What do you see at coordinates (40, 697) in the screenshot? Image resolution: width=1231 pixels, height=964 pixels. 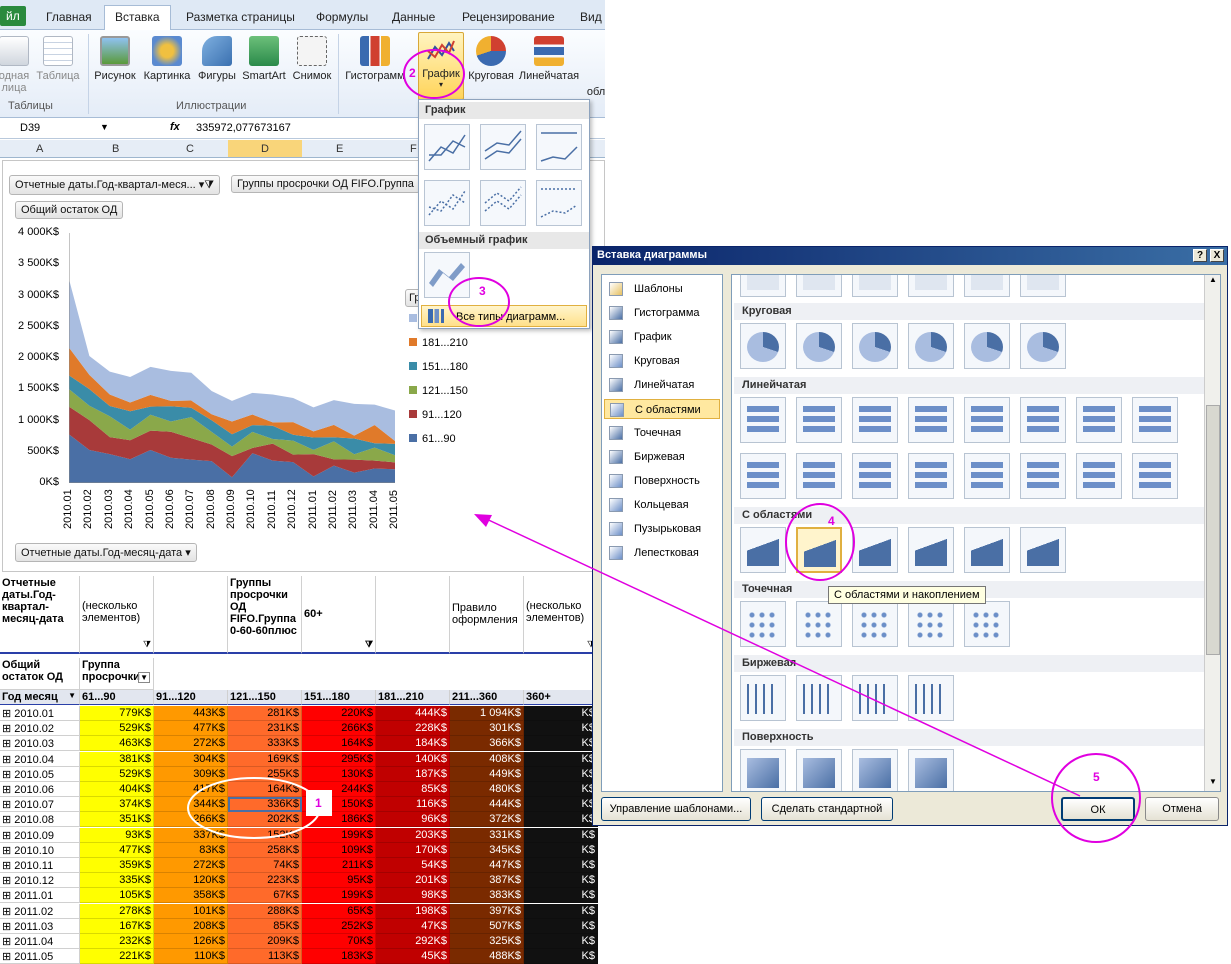 I see `row-field-label: Год месяц ▼` at bounding box center [40, 697].